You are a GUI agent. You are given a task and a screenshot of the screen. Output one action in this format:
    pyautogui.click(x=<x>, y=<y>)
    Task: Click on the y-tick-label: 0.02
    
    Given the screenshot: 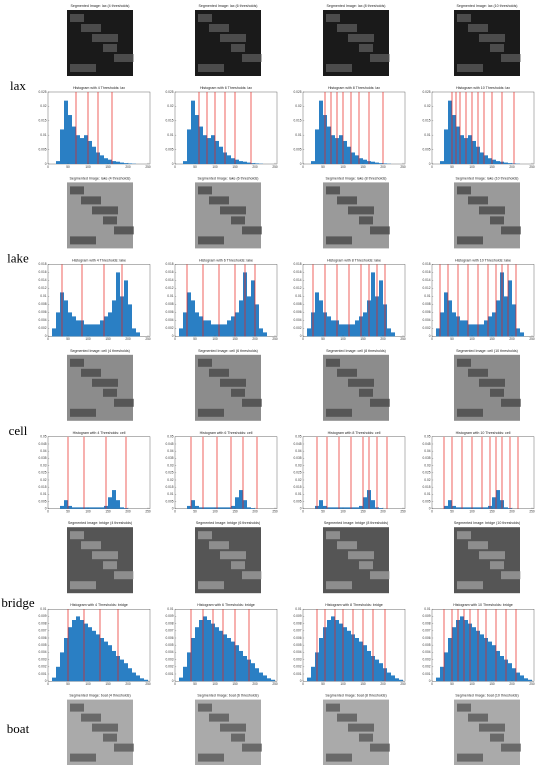 What is the action you would take?
    pyautogui.click(x=43, y=106)
    